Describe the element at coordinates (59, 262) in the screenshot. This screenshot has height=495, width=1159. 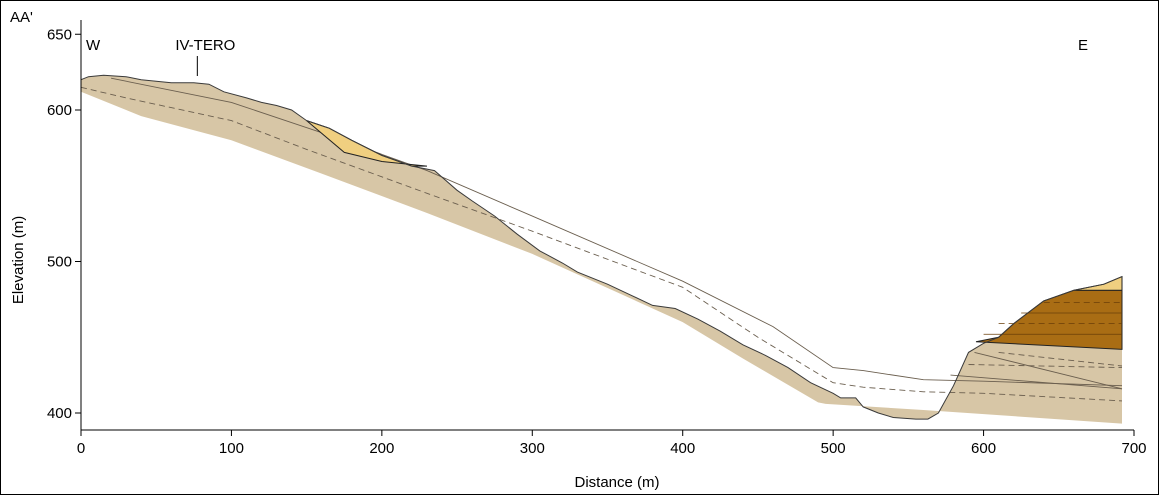
I see `y-tick-label-500: 500` at that location.